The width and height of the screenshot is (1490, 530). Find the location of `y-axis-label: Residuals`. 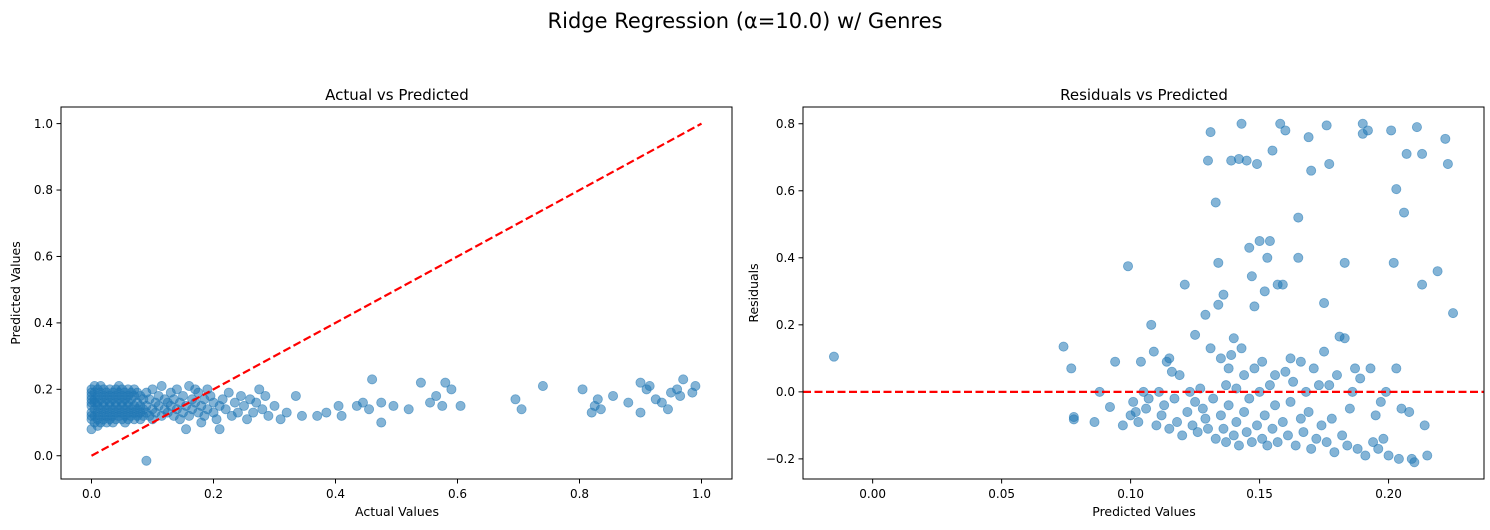

y-axis-label: Residuals is located at coordinates (753, 292).